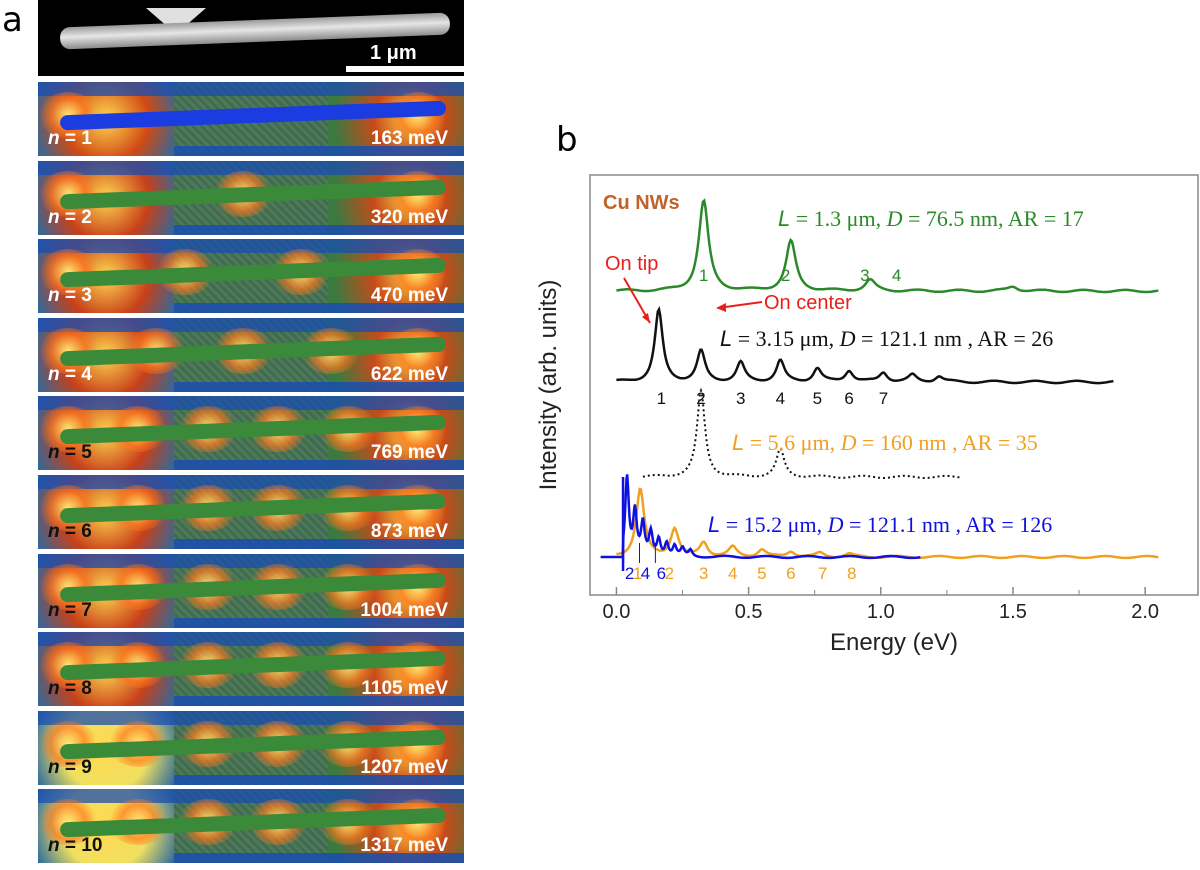 This screenshot has width=1200, height=870. What do you see at coordinates (70, 611) in the screenshot?
I see `mode-number-label: n = 7` at bounding box center [70, 611].